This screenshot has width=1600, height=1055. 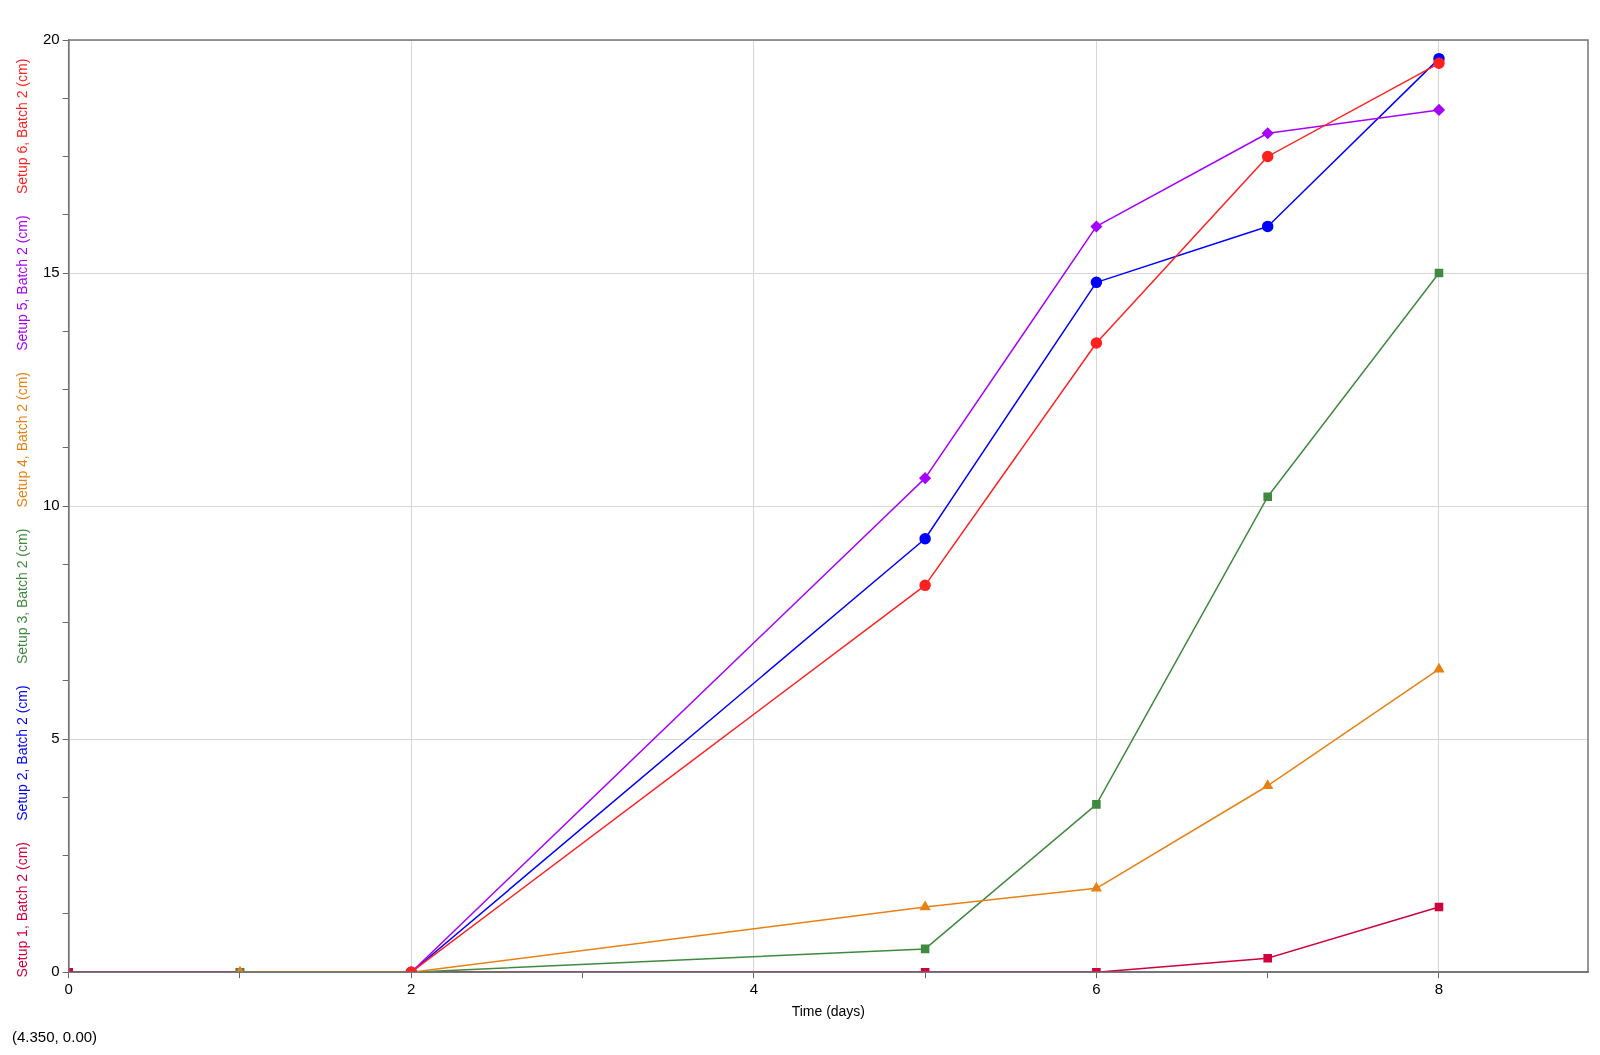 What do you see at coordinates (22, 596) in the screenshot?
I see `text: Setup 3, Batch 2 (cm)` at bounding box center [22, 596].